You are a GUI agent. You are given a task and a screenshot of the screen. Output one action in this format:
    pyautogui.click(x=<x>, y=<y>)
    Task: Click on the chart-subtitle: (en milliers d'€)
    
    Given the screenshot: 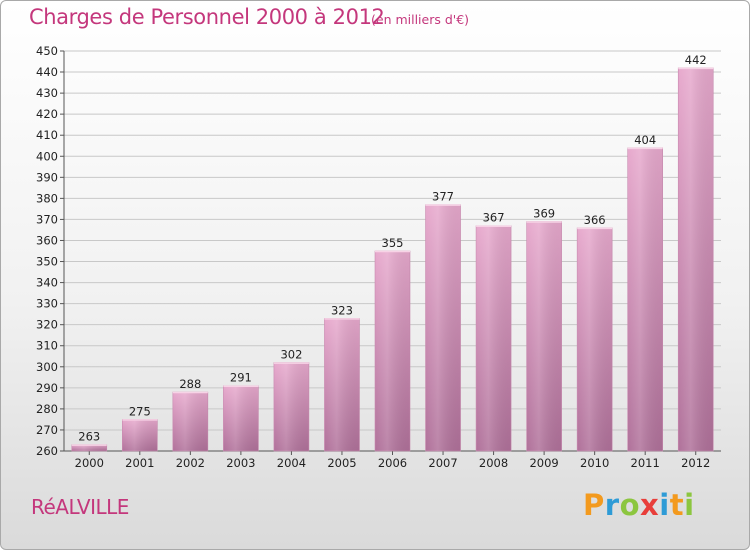 What is the action you would take?
    pyautogui.click(x=420, y=19)
    